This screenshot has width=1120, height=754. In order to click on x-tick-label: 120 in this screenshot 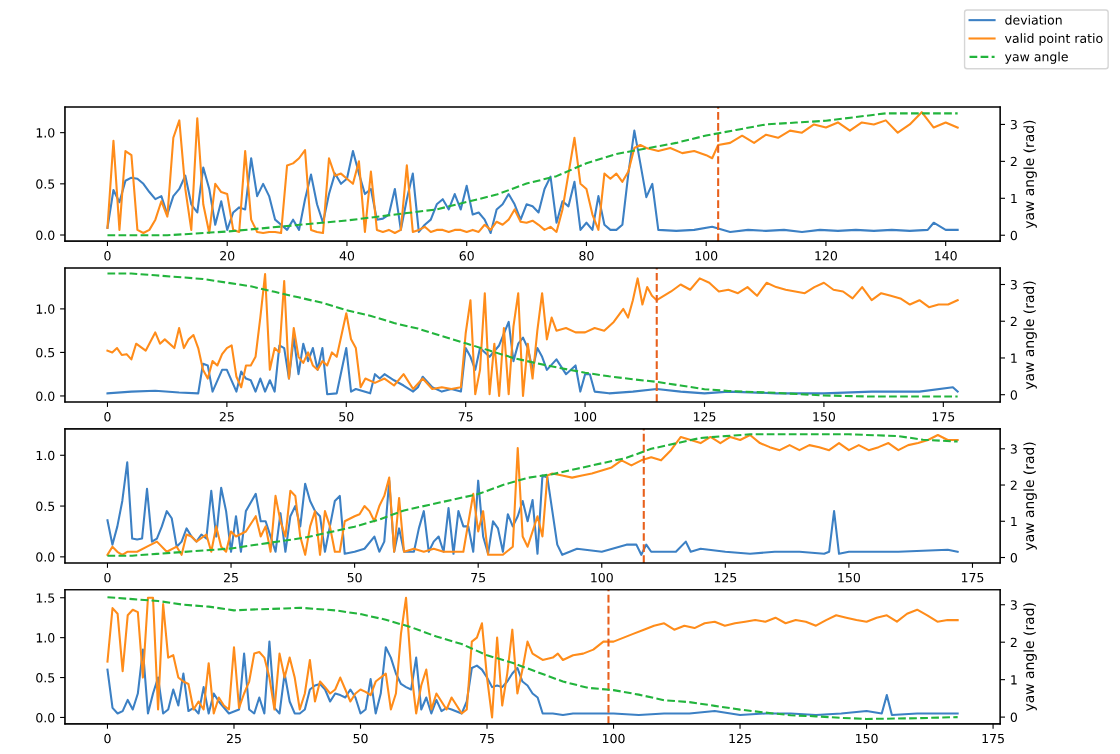, I will do `click(826, 256)`.